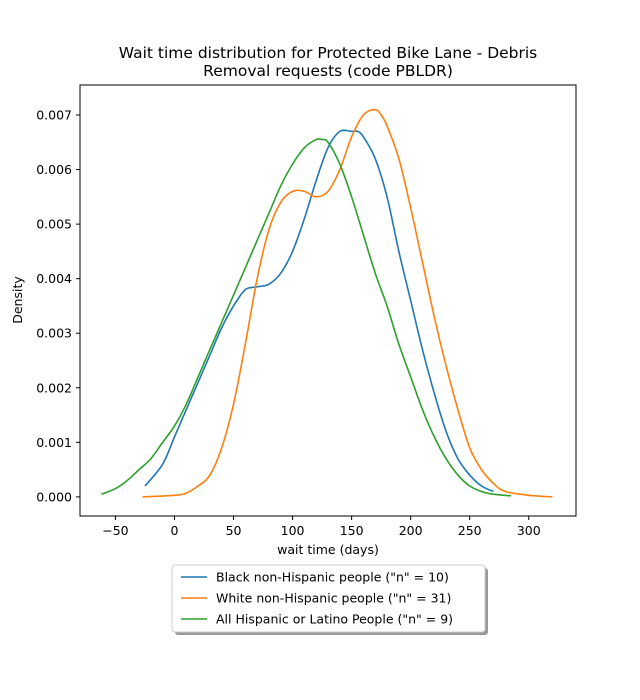 The height and width of the screenshot is (700, 640). Describe the element at coordinates (54, 496) in the screenshot. I see `y-tick-label: 0.000` at that location.